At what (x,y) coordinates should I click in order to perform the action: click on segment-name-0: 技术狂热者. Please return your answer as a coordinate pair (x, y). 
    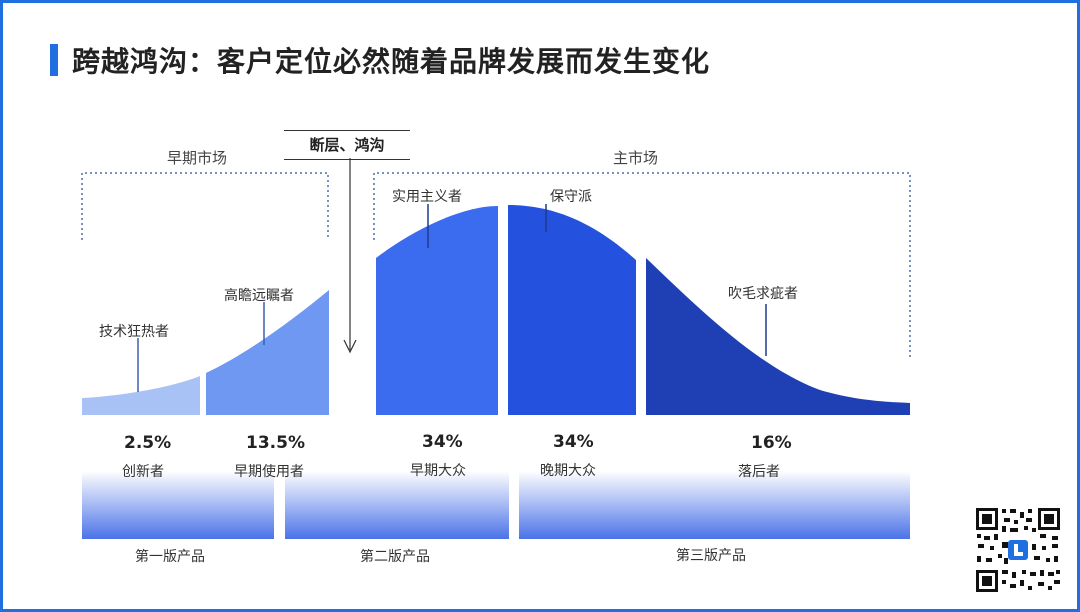
    Looking at the image, I should click on (134, 332).